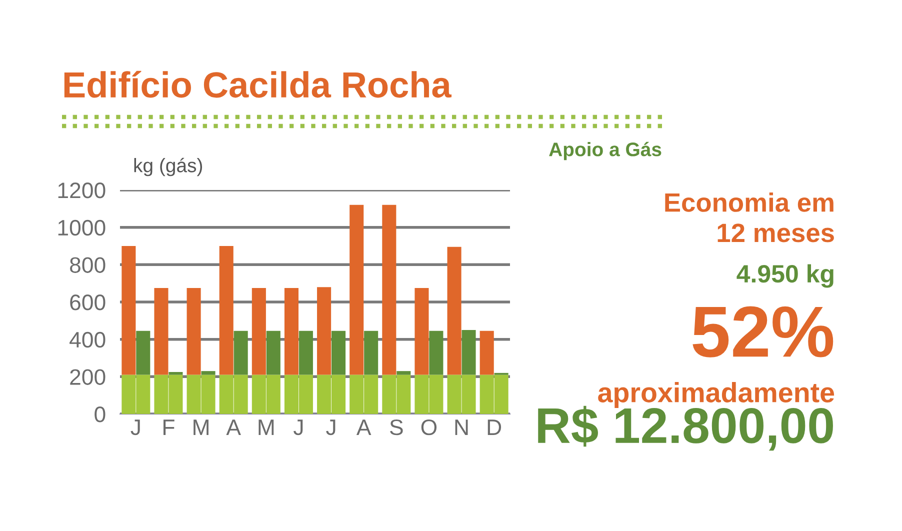 This screenshot has width=902, height=531. Describe the element at coordinates (258, 84) in the screenshot. I see `chart-title: Edifício Cacilda Rocha` at that location.